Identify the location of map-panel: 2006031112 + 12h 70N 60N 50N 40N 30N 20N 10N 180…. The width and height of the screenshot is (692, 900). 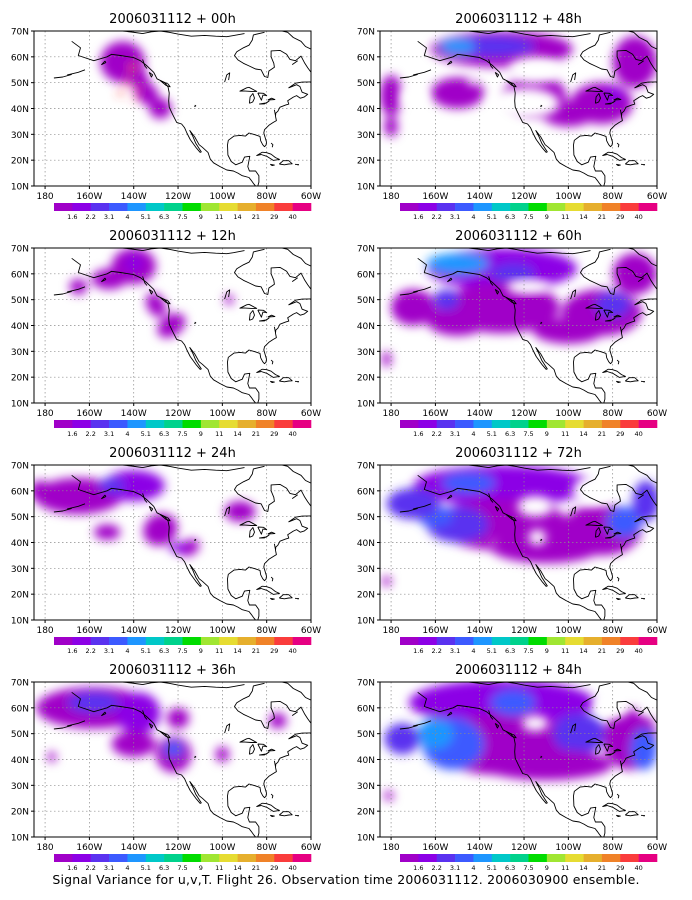
(166, 333).